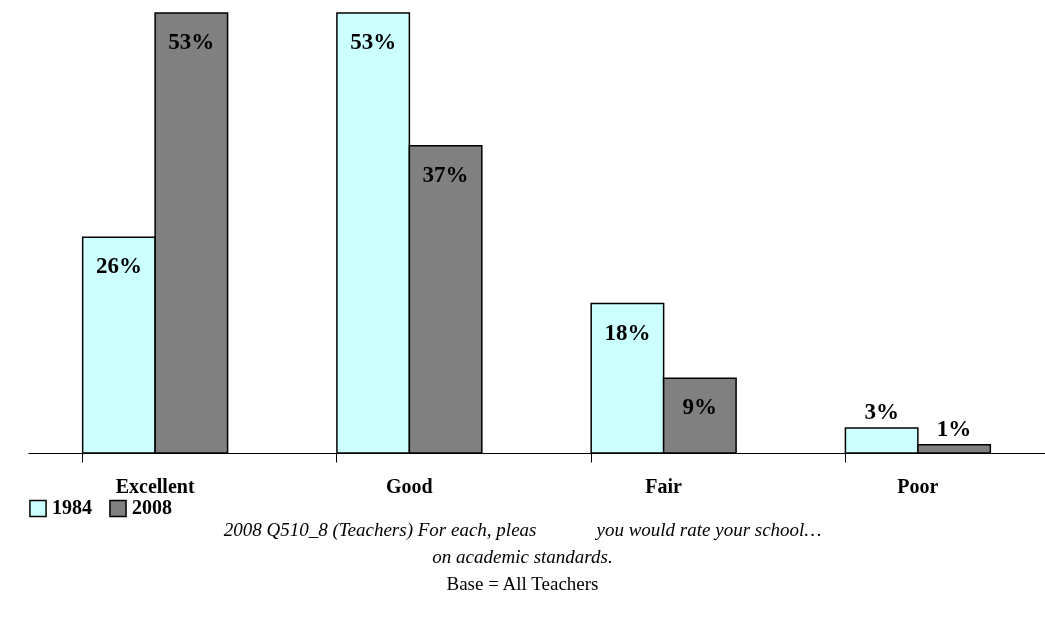  I want to click on data-label: 3%, so click(881, 412).